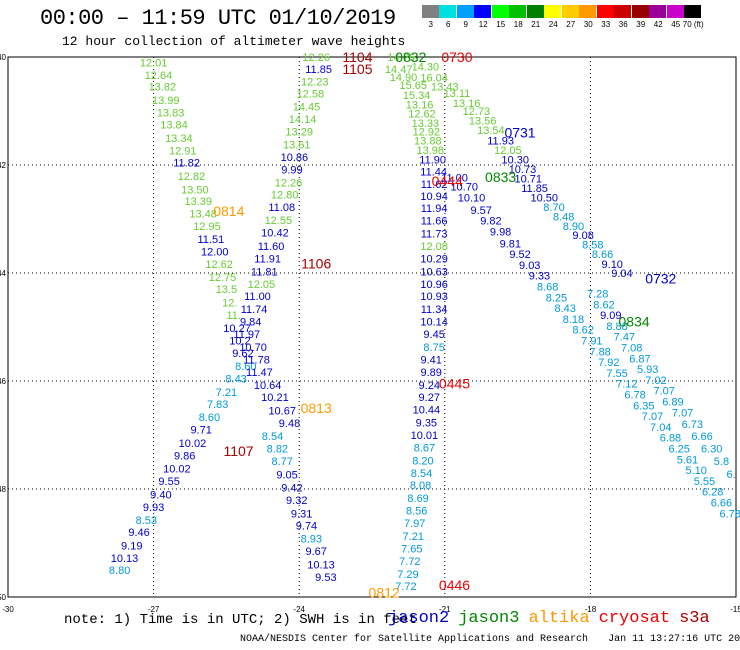 Image resolution: width=740 pixels, height=650 pixels. Describe the element at coordinates (553, 208) in the screenshot. I see `wave-height-value: 8.70` at that location.